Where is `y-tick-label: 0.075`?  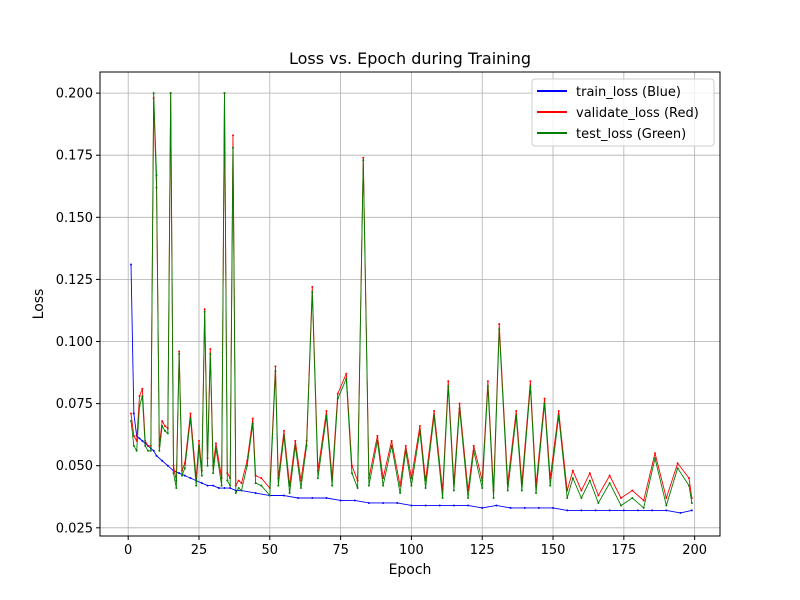 y-tick-label: 0.075 is located at coordinates (74, 404).